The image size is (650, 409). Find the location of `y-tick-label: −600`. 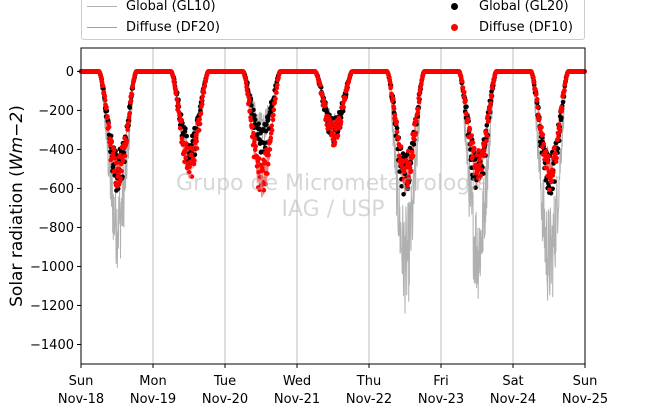

y-tick-label: −600 is located at coordinates (56, 189).